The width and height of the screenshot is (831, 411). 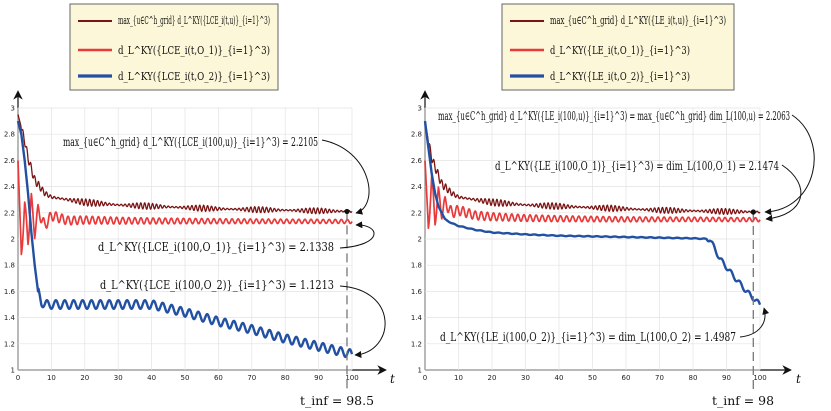 What do you see at coordinates (9, 266) in the screenshot?
I see `left-ytick-label: 1.8` at bounding box center [9, 266].